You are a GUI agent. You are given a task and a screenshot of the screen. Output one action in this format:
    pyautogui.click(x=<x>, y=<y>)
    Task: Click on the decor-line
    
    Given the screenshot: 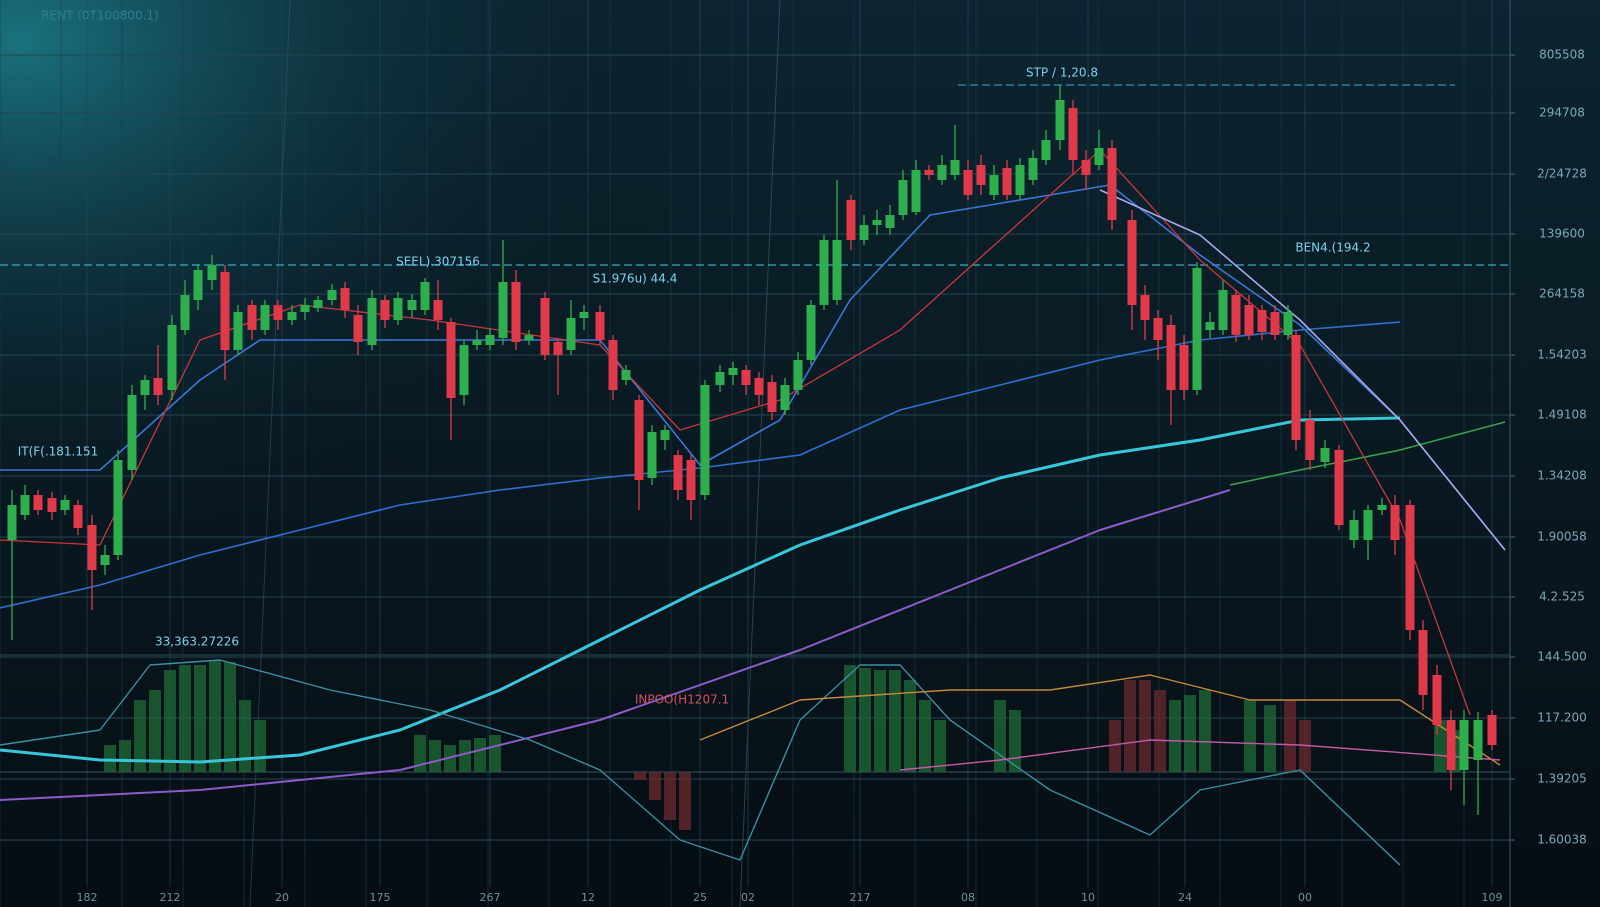 What is the action you would take?
    pyautogui.click(x=760, y=453)
    